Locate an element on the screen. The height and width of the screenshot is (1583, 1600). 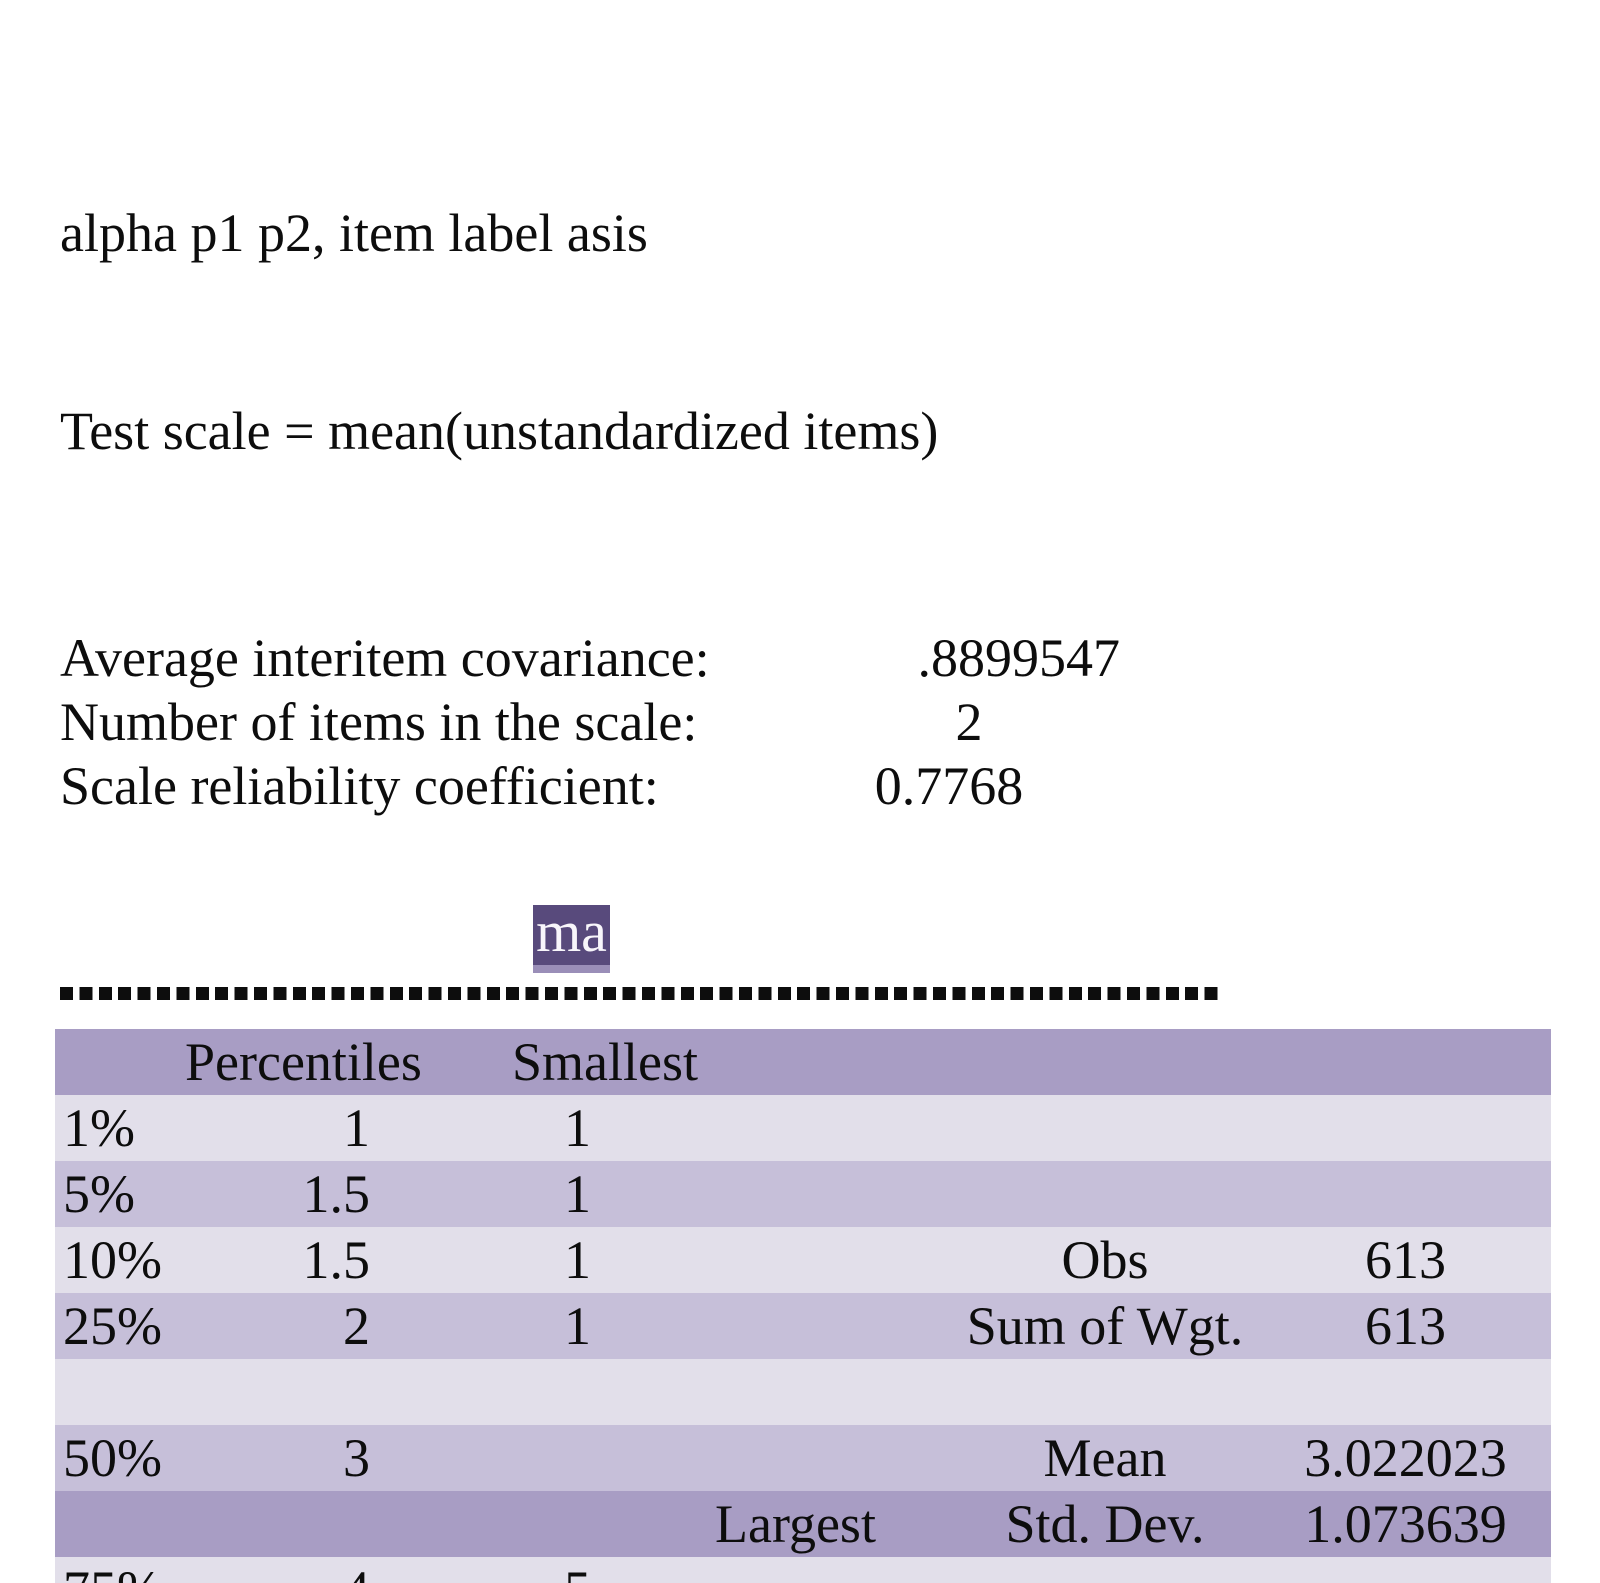
variable-badge-label: ma is located at coordinates (571, 931).